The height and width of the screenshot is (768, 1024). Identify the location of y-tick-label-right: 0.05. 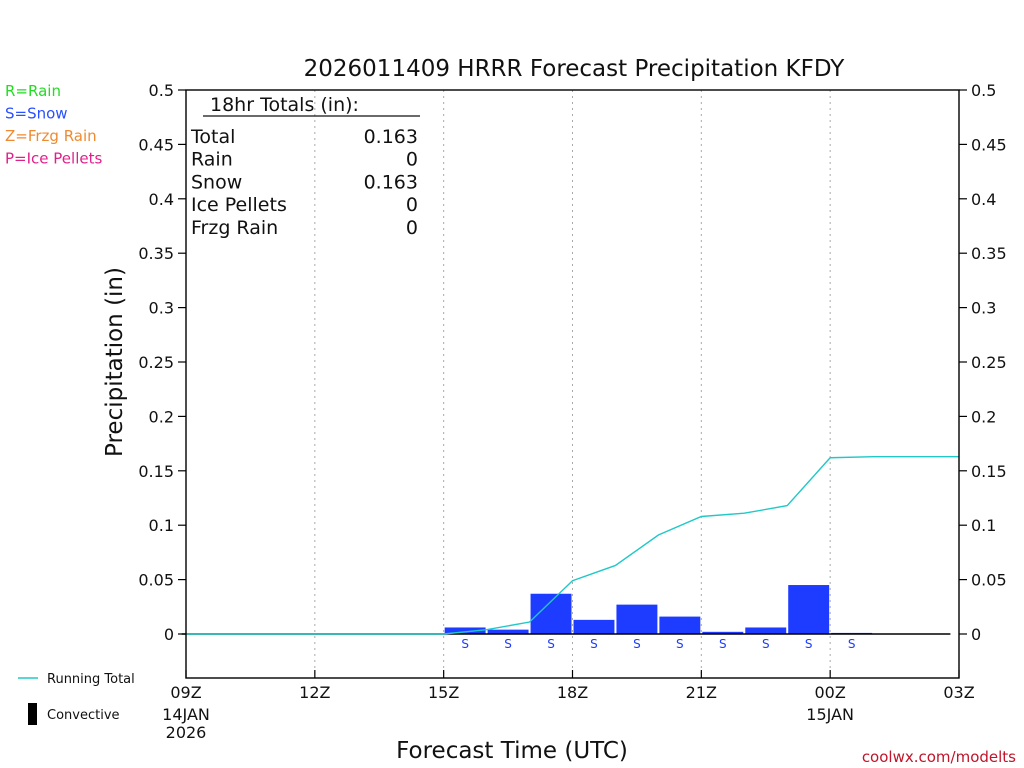
(989, 580).